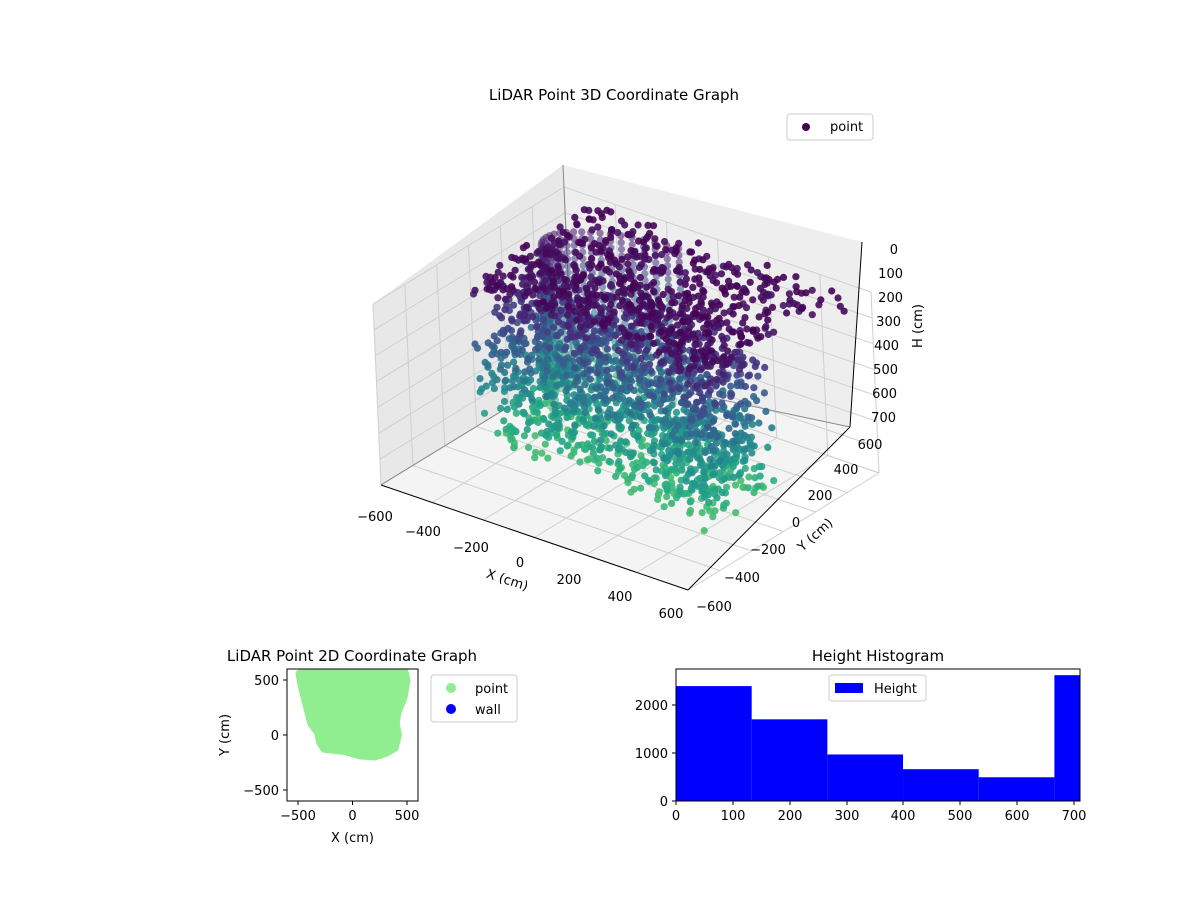 This screenshot has width=1200, height=900. Describe the element at coordinates (261, 791) in the screenshot. I see `y-tick-label: −500` at that location.